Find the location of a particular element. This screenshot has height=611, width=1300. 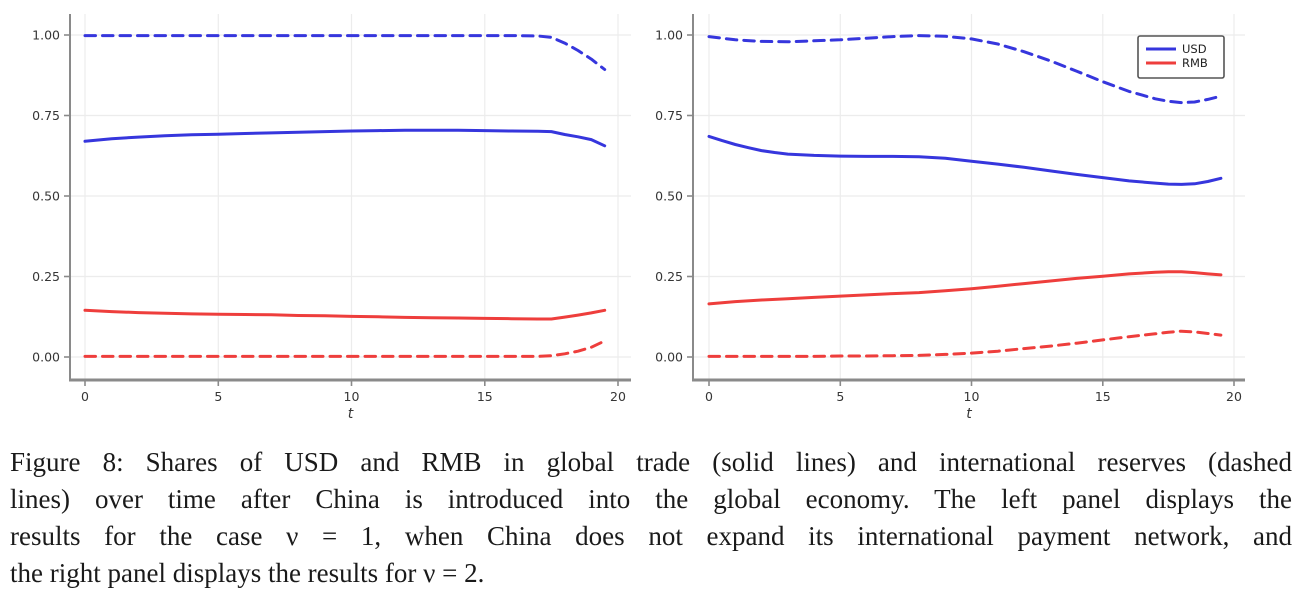

legend-label-usd: USD is located at coordinates (1194, 49).